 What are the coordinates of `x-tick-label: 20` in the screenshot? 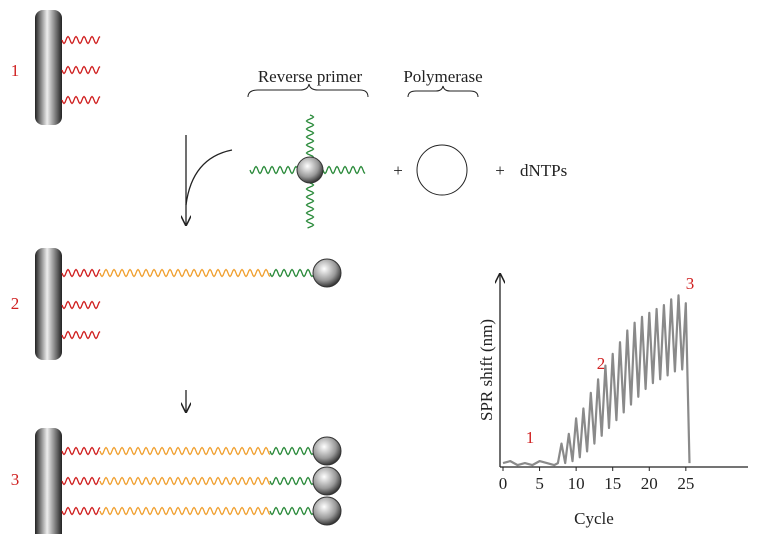 It's located at (649, 483).